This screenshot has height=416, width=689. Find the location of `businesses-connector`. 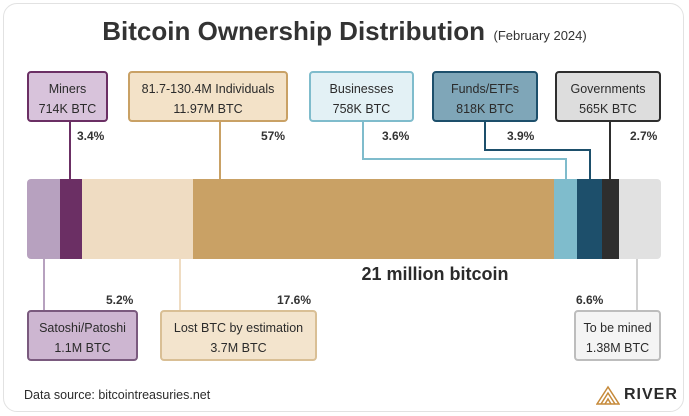

businesses-connector is located at coordinates (363, 139).